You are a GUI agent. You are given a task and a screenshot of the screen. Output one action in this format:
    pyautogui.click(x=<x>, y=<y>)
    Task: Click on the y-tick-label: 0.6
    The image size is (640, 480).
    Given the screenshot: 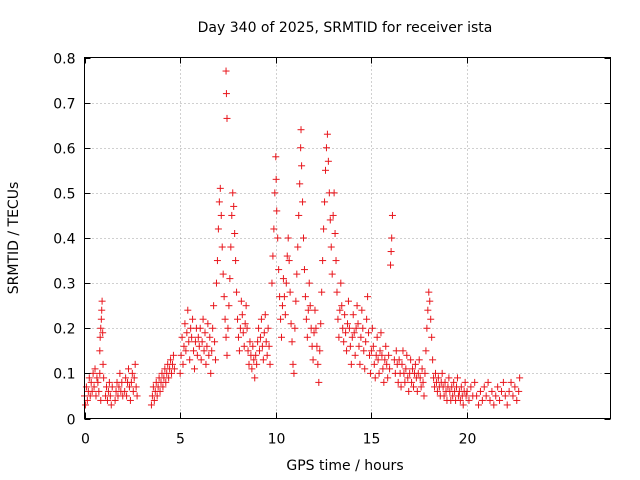 What is the action you would take?
    pyautogui.click(x=64, y=150)
    